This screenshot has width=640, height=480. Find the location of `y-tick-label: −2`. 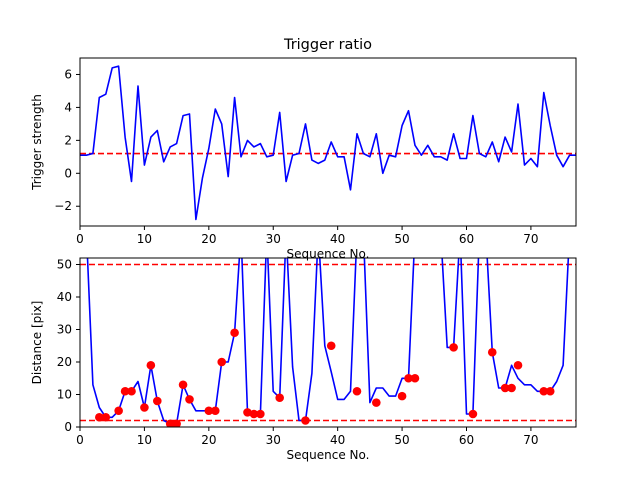

y-tick-label: −2 is located at coordinates (63, 206).